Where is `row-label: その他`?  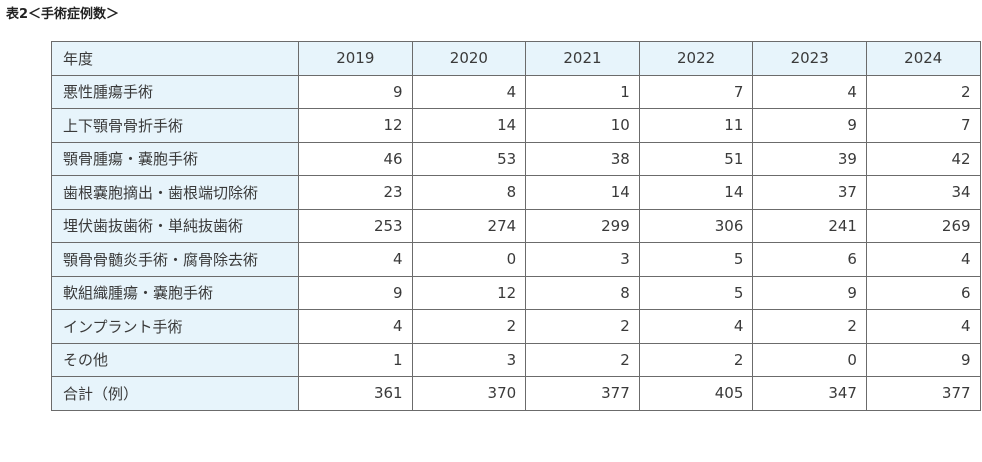
row-label: その他 is located at coordinates (175, 359).